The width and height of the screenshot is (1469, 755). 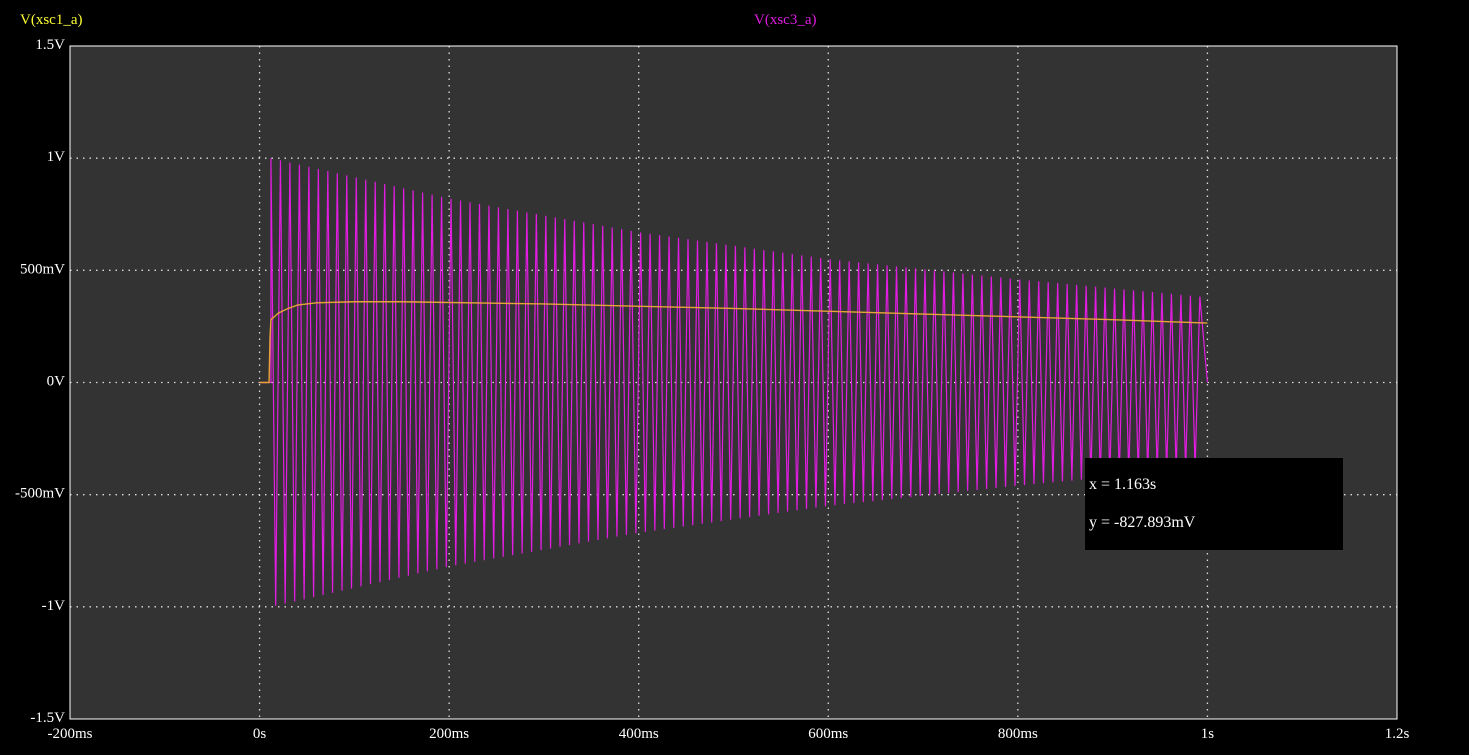 What do you see at coordinates (828, 734) in the screenshot?
I see `x-tick-label: 600ms` at bounding box center [828, 734].